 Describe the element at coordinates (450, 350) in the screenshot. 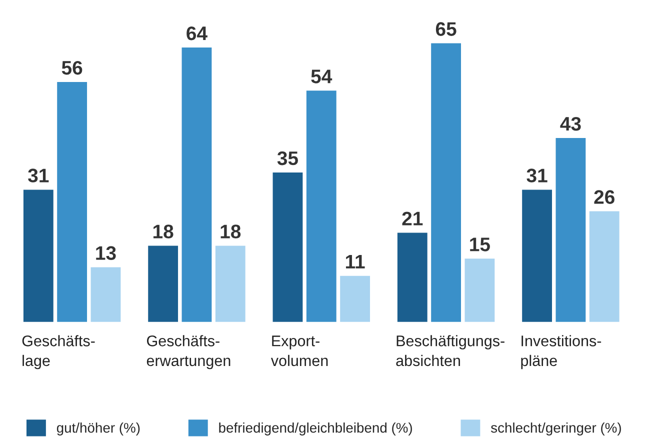

I see `x-tick-label: Beschäftigungs- absichten` at that location.